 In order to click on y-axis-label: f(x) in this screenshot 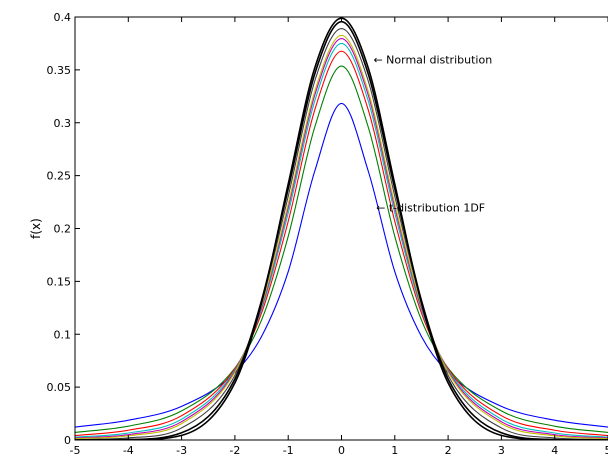, I will do `click(36, 228)`.